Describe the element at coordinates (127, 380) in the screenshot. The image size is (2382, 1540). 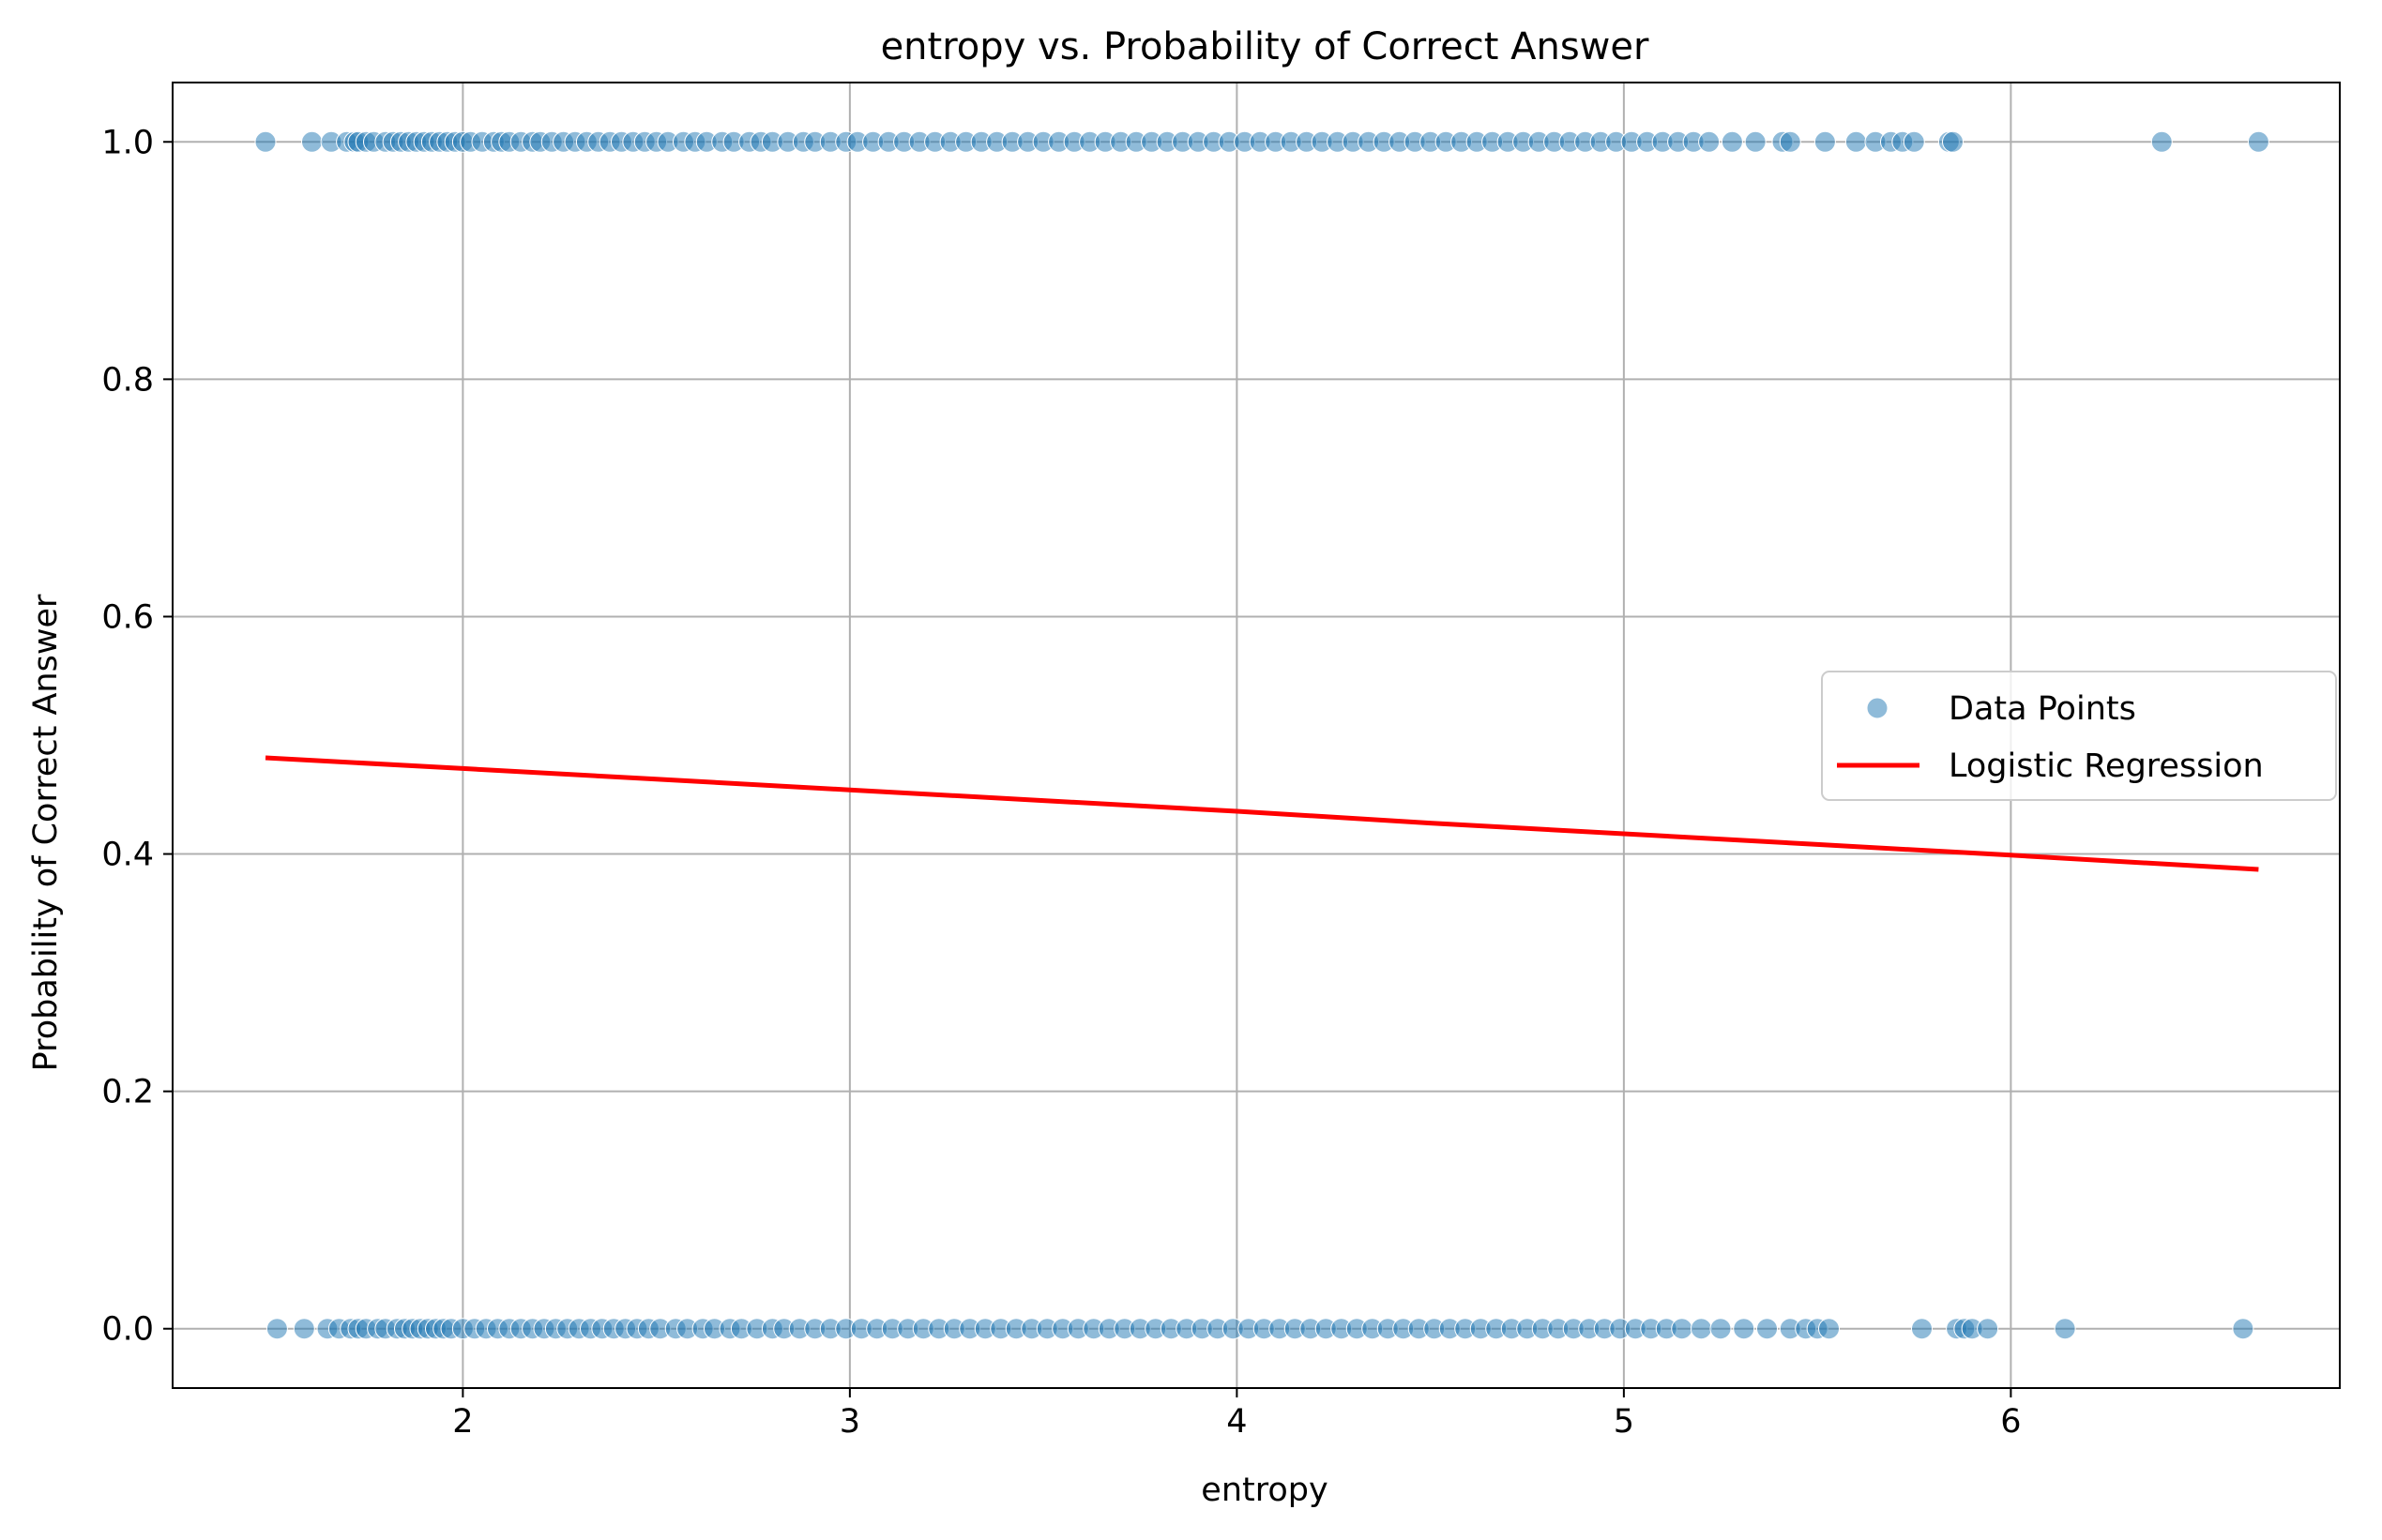
I see `y-tick-label: 0.8` at that location.